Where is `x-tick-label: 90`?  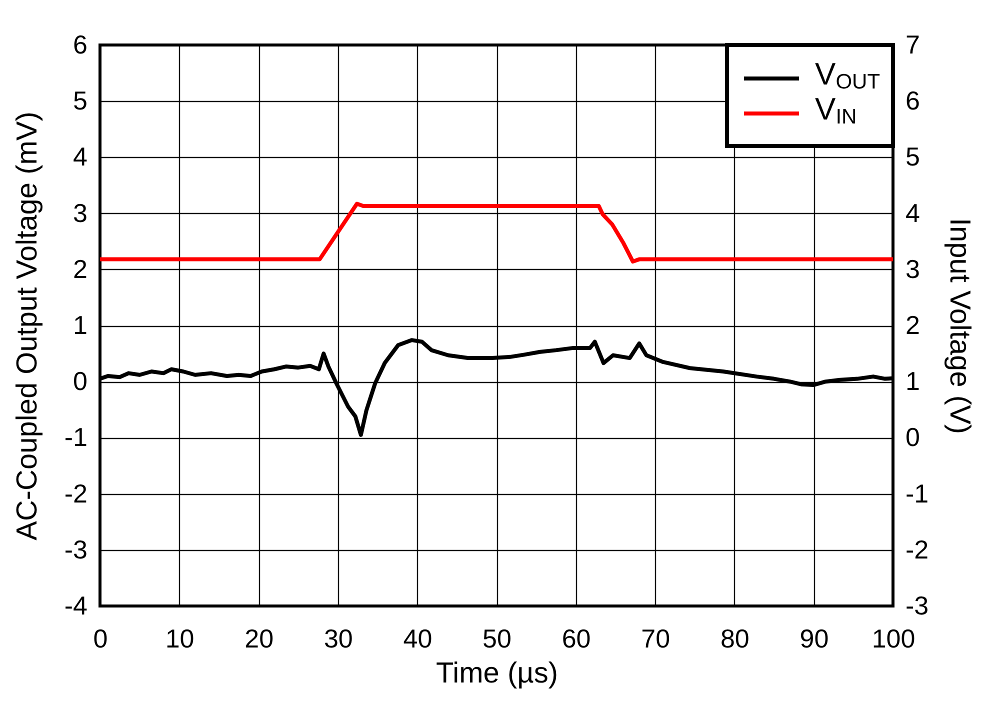 x-tick-label: 90 is located at coordinates (814, 639).